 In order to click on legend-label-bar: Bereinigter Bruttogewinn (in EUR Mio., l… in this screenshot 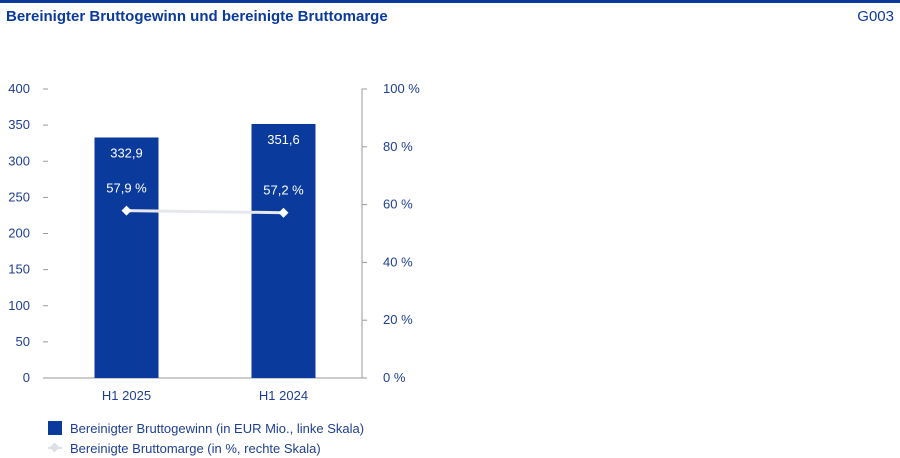, I will do `click(217, 428)`.